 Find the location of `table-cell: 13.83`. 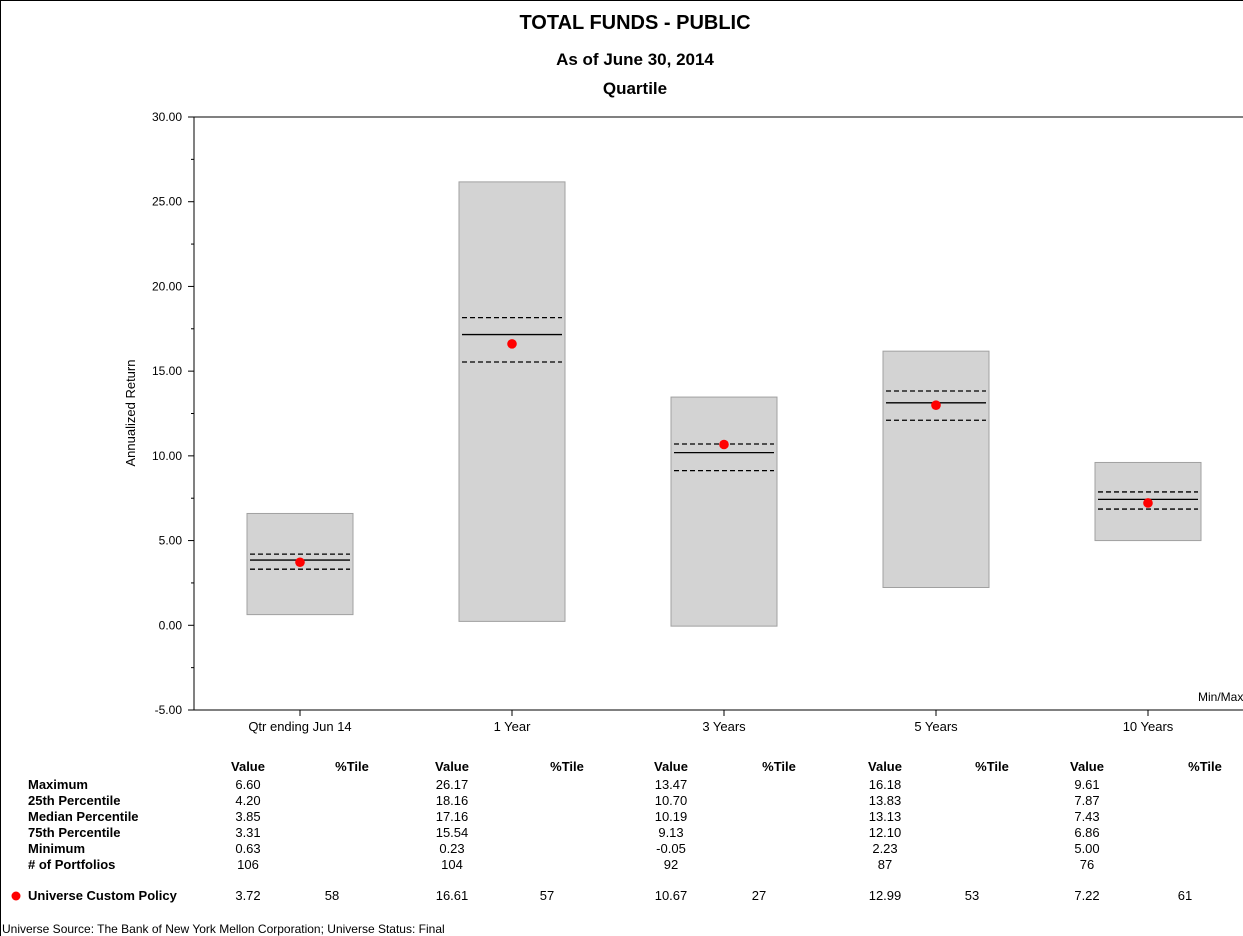

table-cell: 13.83 is located at coordinates (885, 800).